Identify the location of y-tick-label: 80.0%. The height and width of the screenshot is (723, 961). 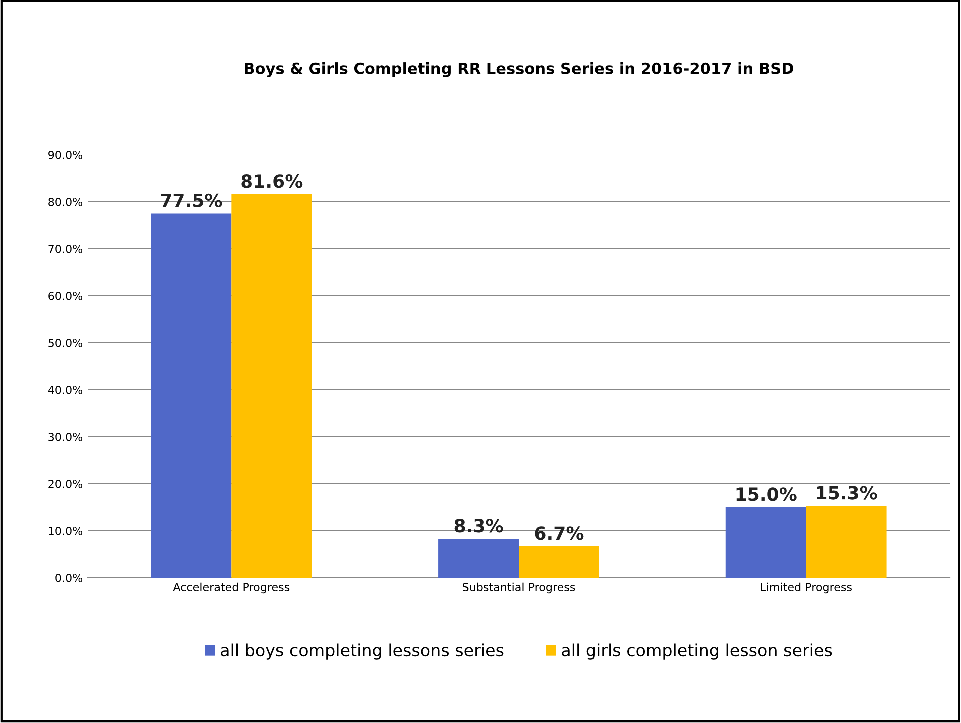
(65, 202).